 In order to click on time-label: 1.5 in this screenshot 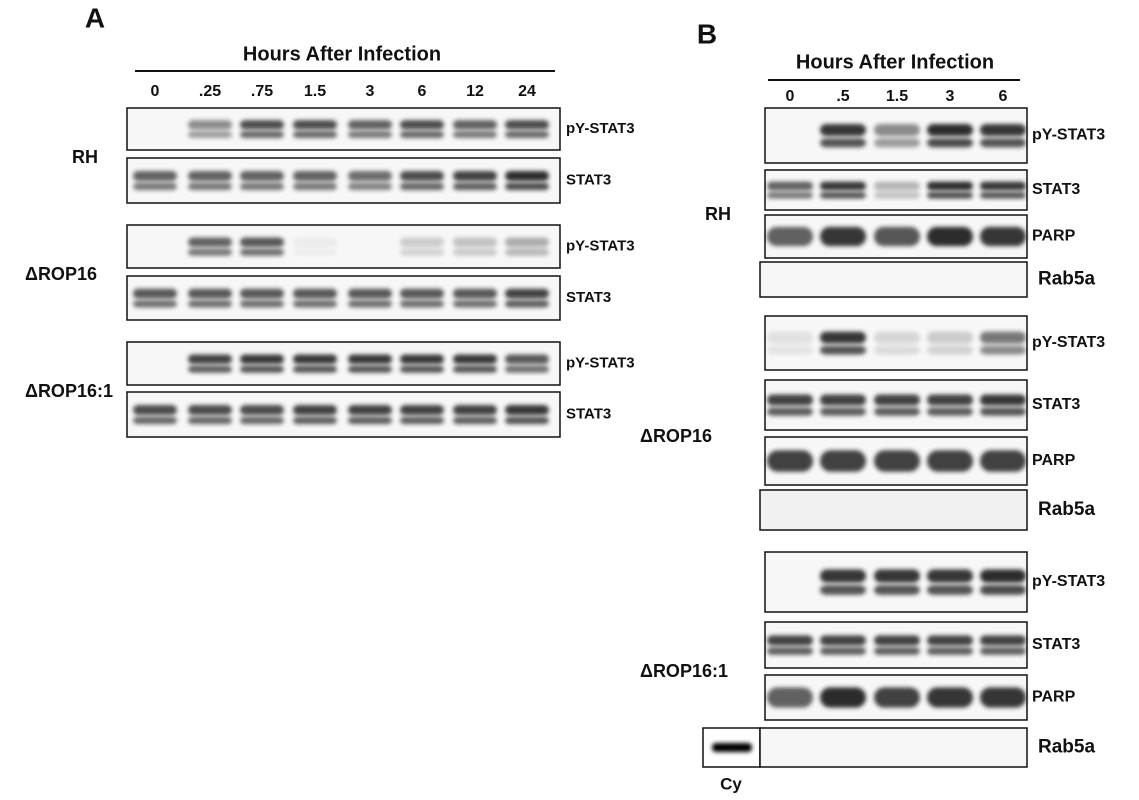, I will do `click(897, 96)`.